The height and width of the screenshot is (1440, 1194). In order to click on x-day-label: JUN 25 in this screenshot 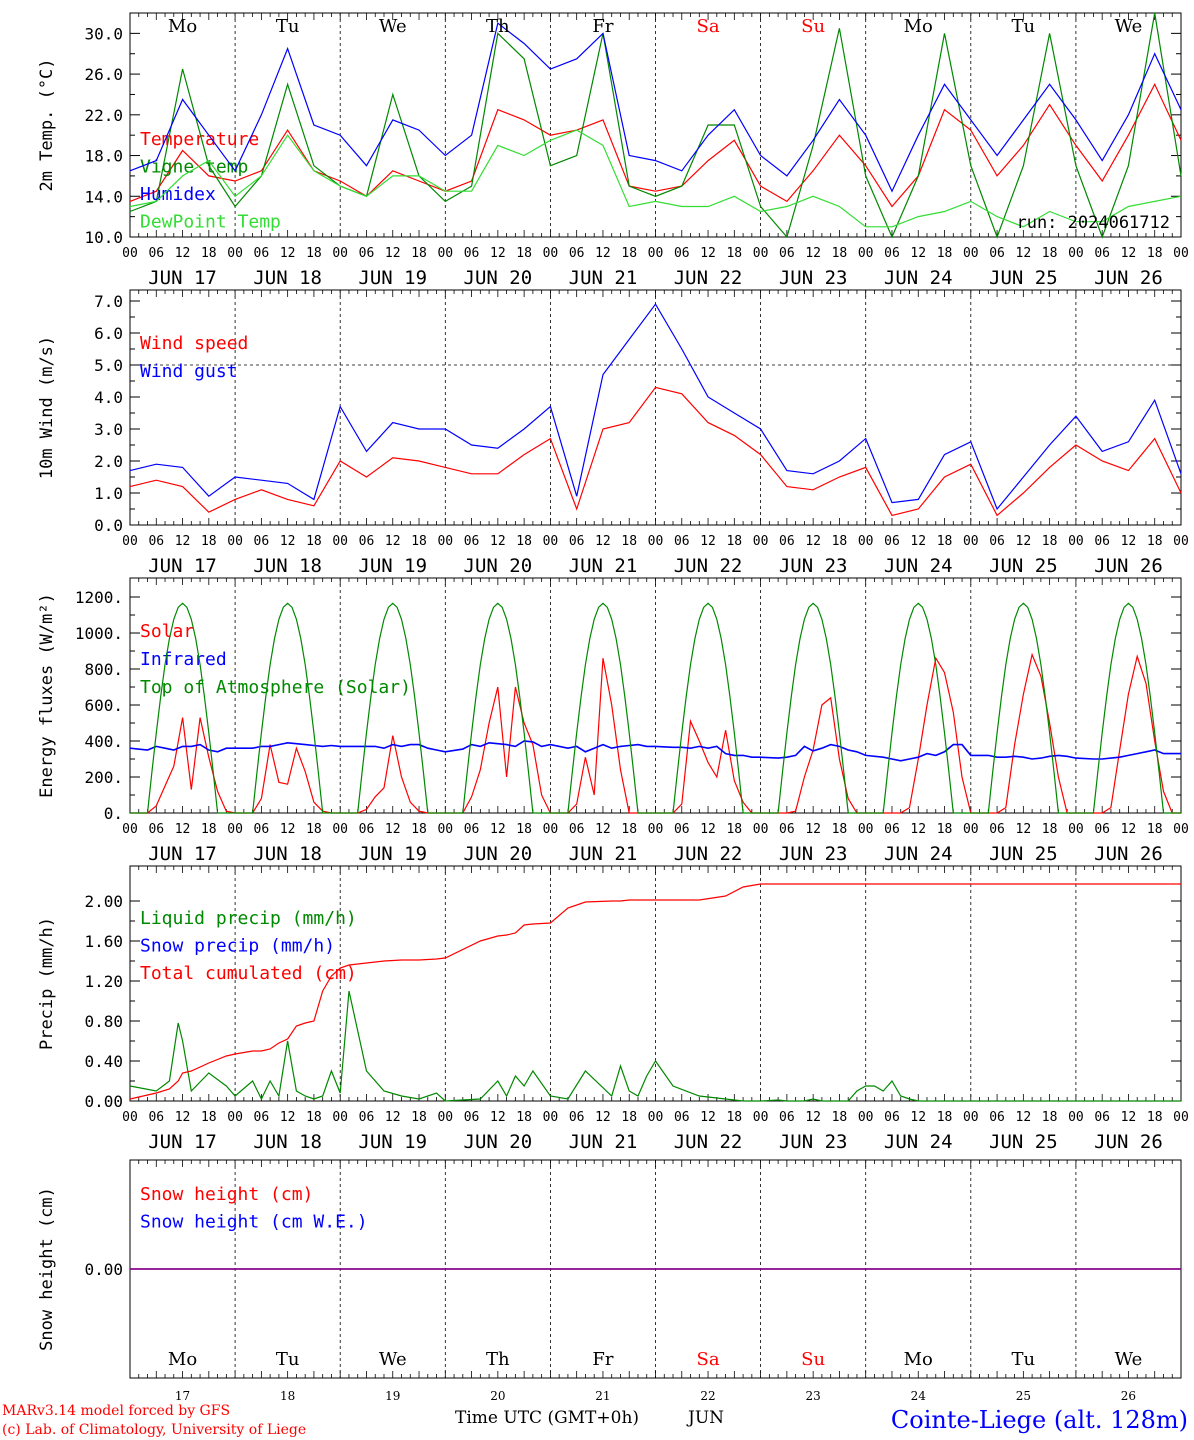, I will do `click(1023, 566)`.